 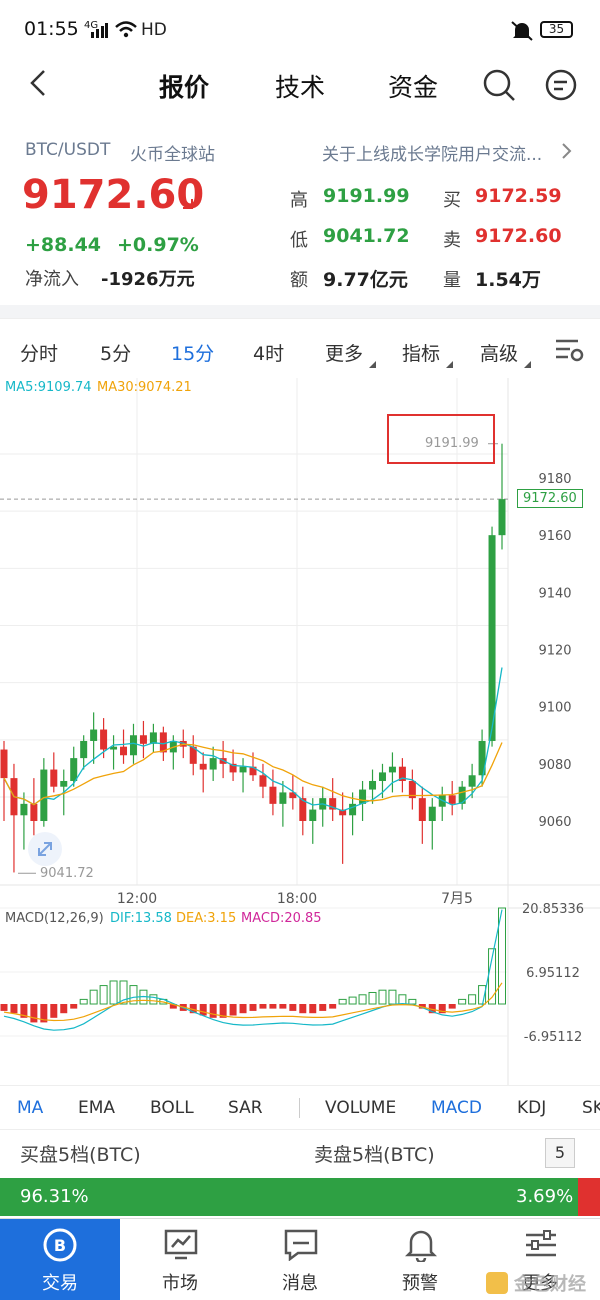 I want to click on mute-icon, so click(x=522, y=33).